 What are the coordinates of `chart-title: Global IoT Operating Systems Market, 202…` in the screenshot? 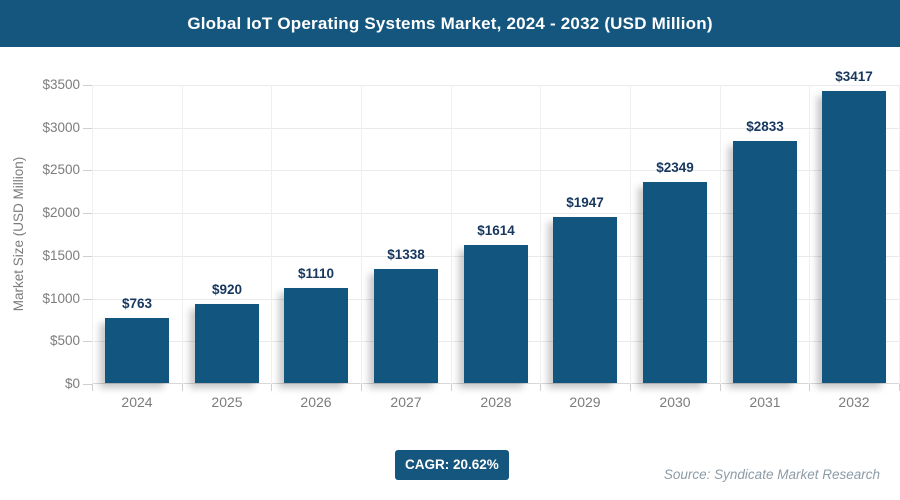 It's located at (450, 23).